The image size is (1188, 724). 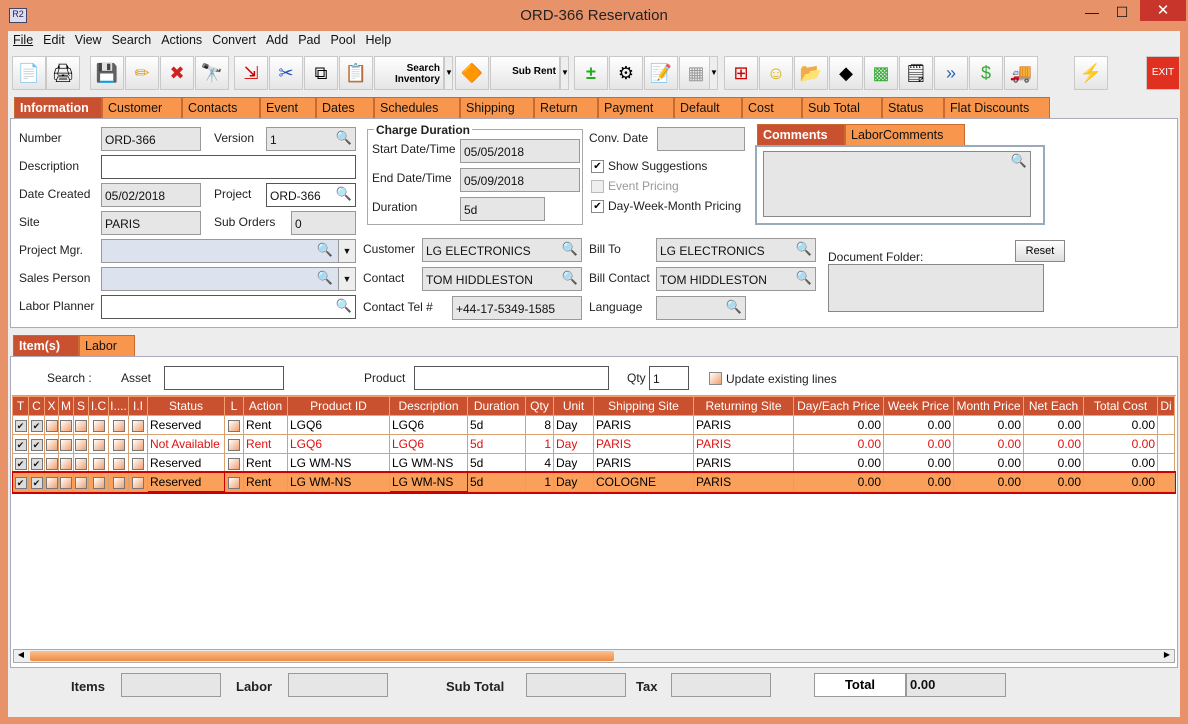 I want to click on column-header: Action, so click(x=265, y=406).